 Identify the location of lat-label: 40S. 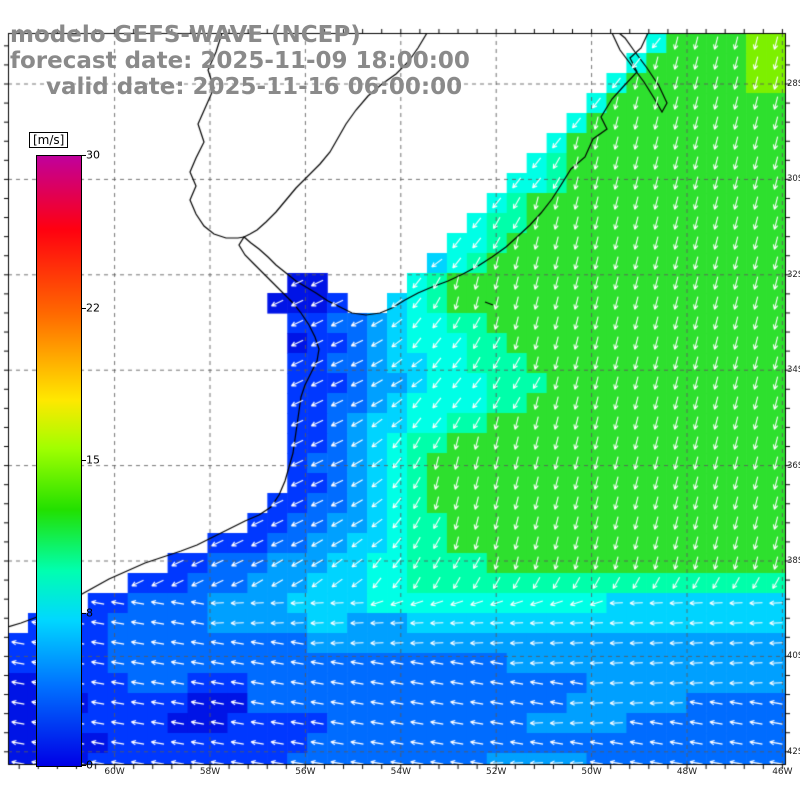
(793, 656).